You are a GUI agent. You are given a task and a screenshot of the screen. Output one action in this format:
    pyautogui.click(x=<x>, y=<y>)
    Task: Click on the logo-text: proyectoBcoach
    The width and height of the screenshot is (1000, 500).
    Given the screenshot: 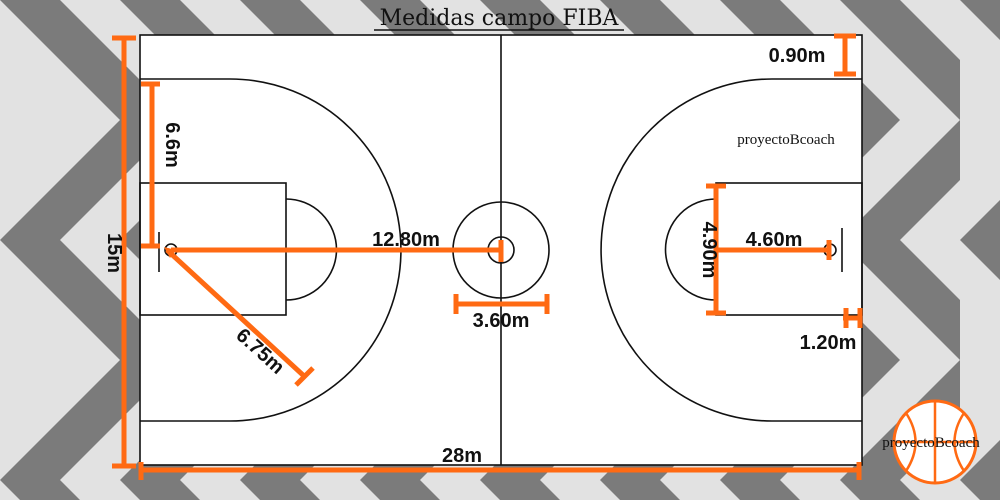 What is the action you would take?
    pyautogui.click(x=931, y=443)
    